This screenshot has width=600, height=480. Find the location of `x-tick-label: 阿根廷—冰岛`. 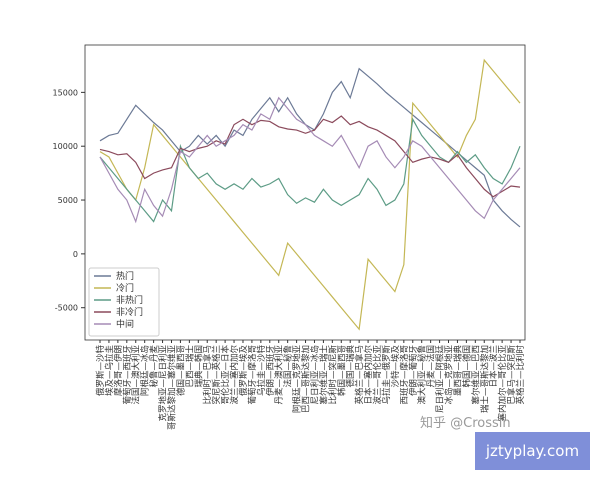

x-tick-label: 阿根廷—冰岛 is located at coordinates (145, 370).